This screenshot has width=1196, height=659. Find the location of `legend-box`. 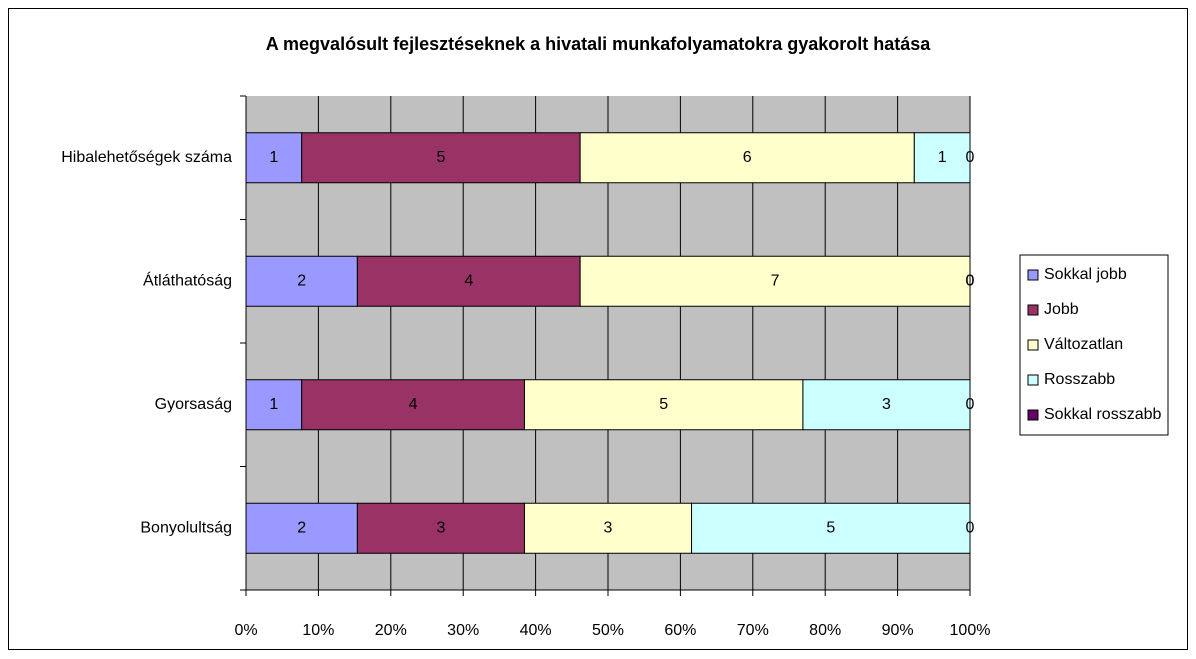

legend-box is located at coordinates (1094, 345).